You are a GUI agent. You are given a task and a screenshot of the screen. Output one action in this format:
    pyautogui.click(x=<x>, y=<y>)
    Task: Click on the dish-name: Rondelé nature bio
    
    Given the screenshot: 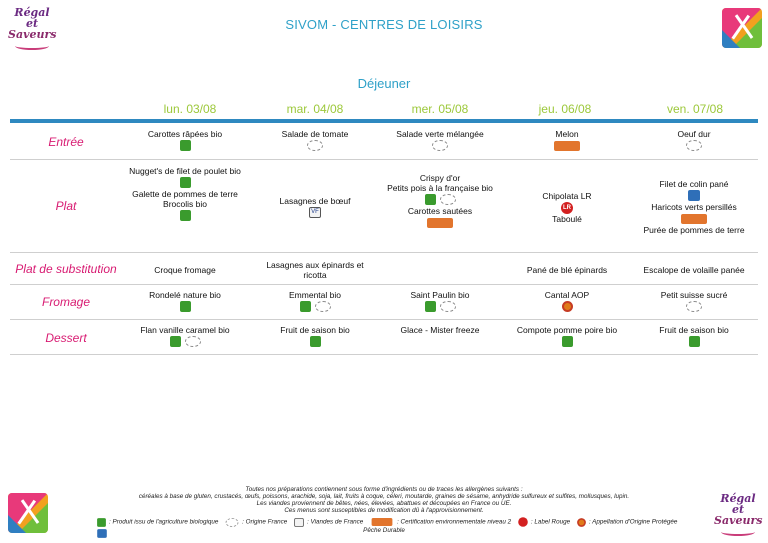 What is the action you would take?
    pyautogui.click(x=185, y=295)
    